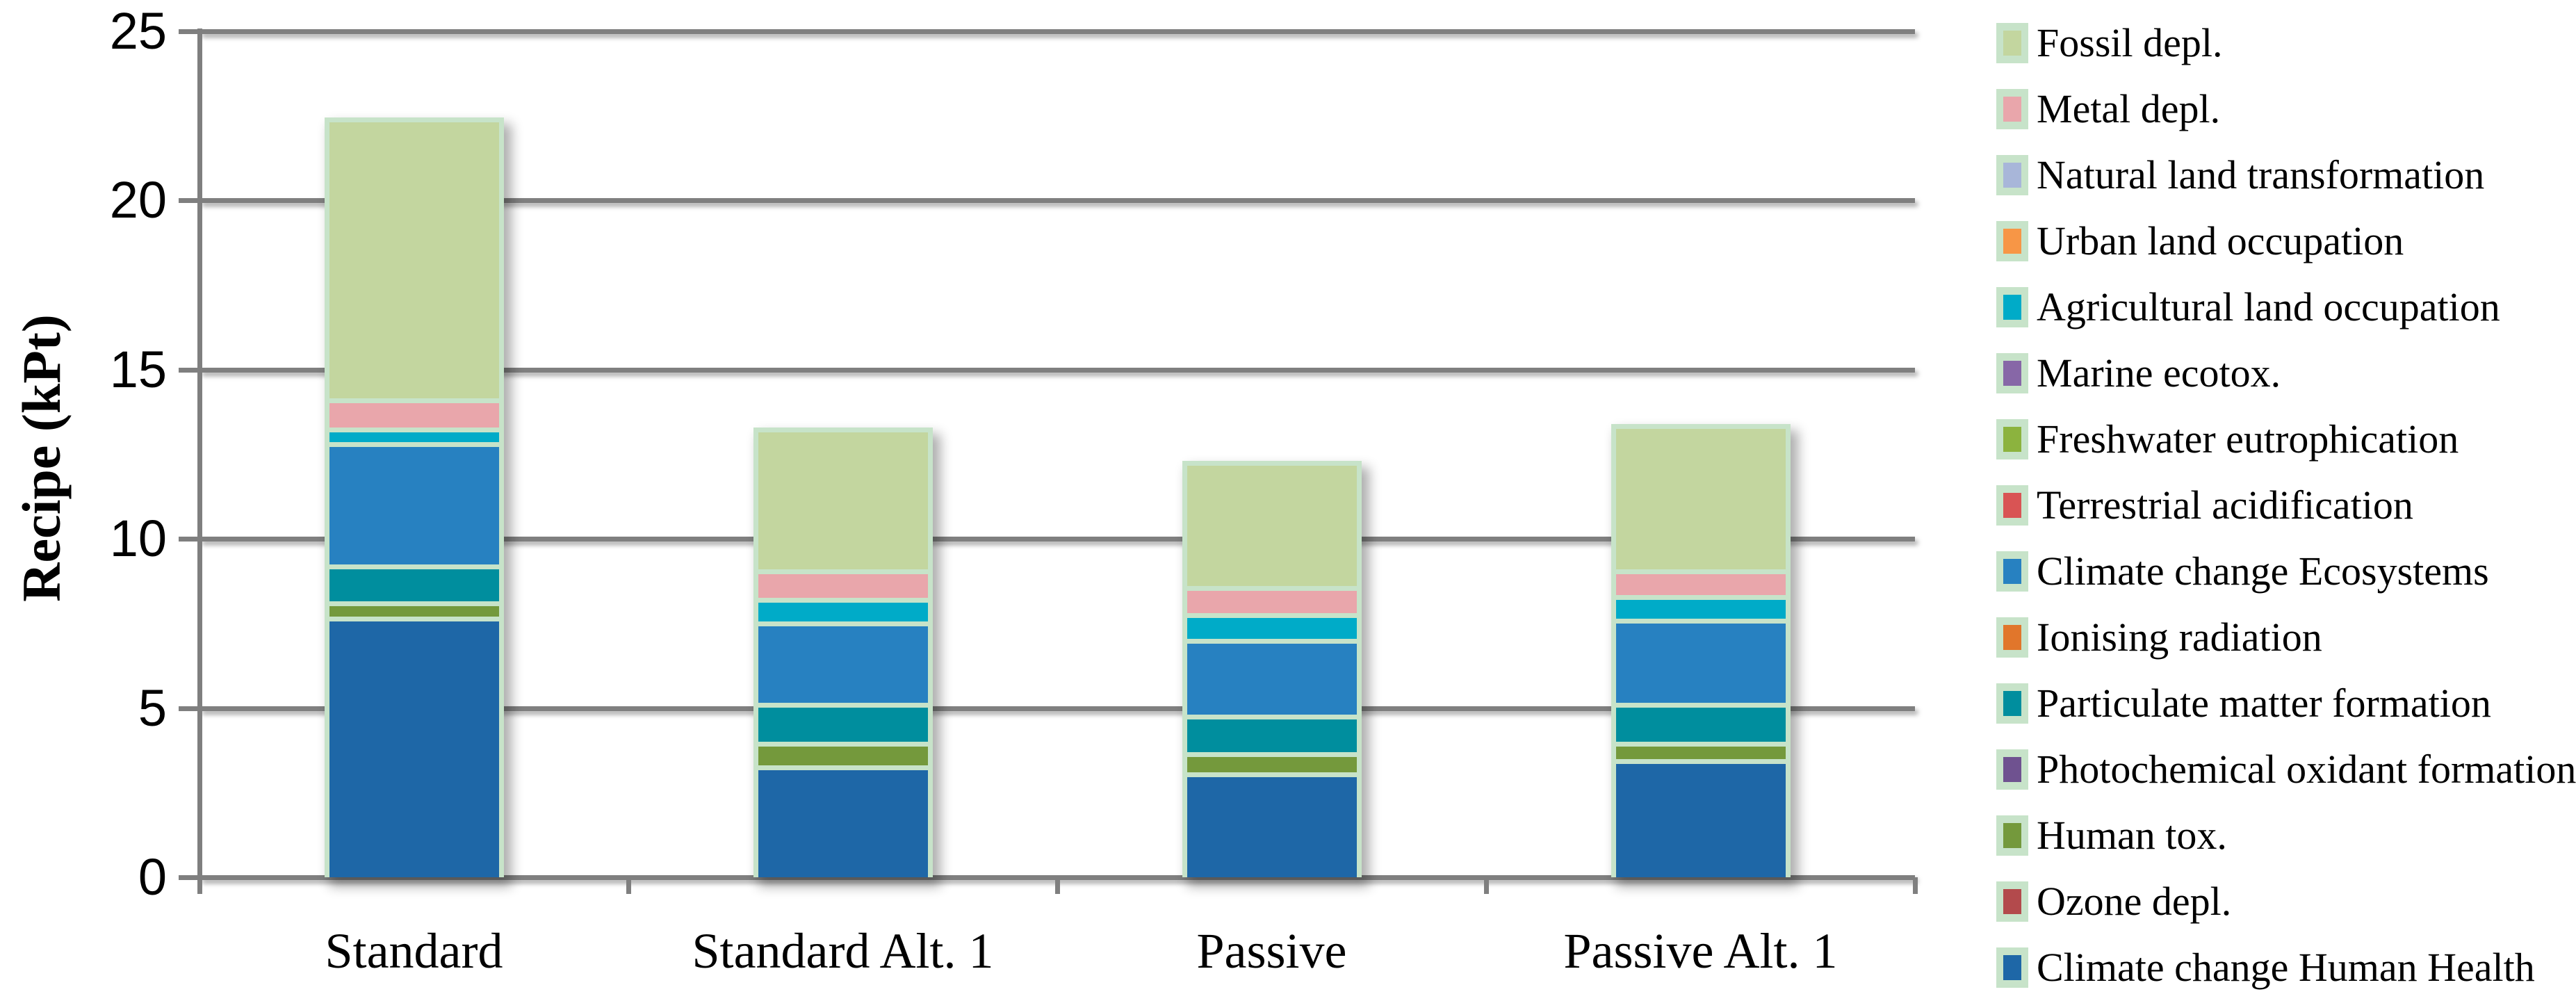 The width and height of the screenshot is (2576, 1001). I want to click on legend-label: Climate change Ecosystems, so click(2263, 571).